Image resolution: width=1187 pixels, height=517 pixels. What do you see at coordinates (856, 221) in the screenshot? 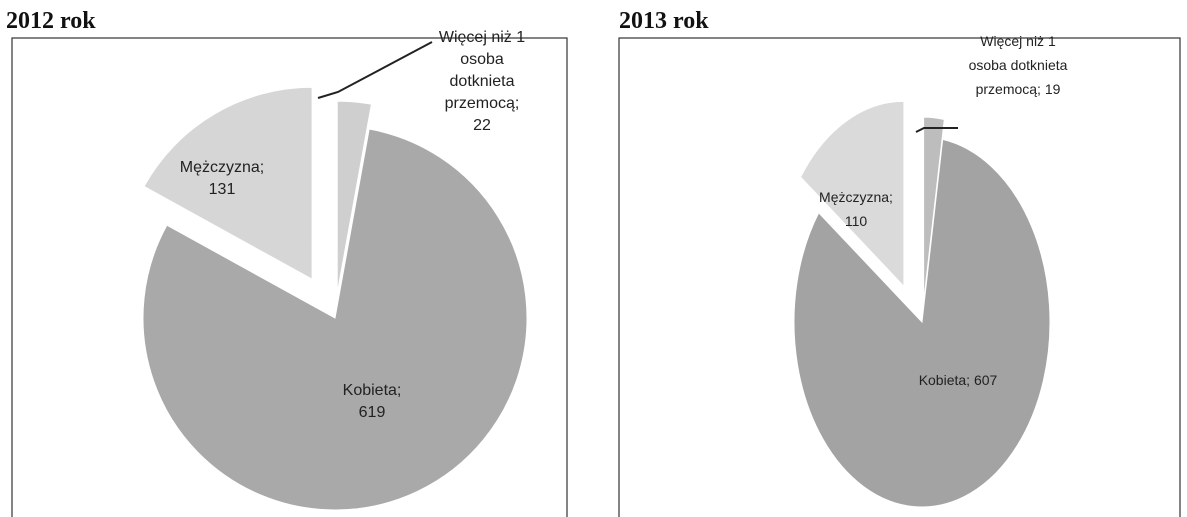
I see `data-label-value: 110` at bounding box center [856, 221].